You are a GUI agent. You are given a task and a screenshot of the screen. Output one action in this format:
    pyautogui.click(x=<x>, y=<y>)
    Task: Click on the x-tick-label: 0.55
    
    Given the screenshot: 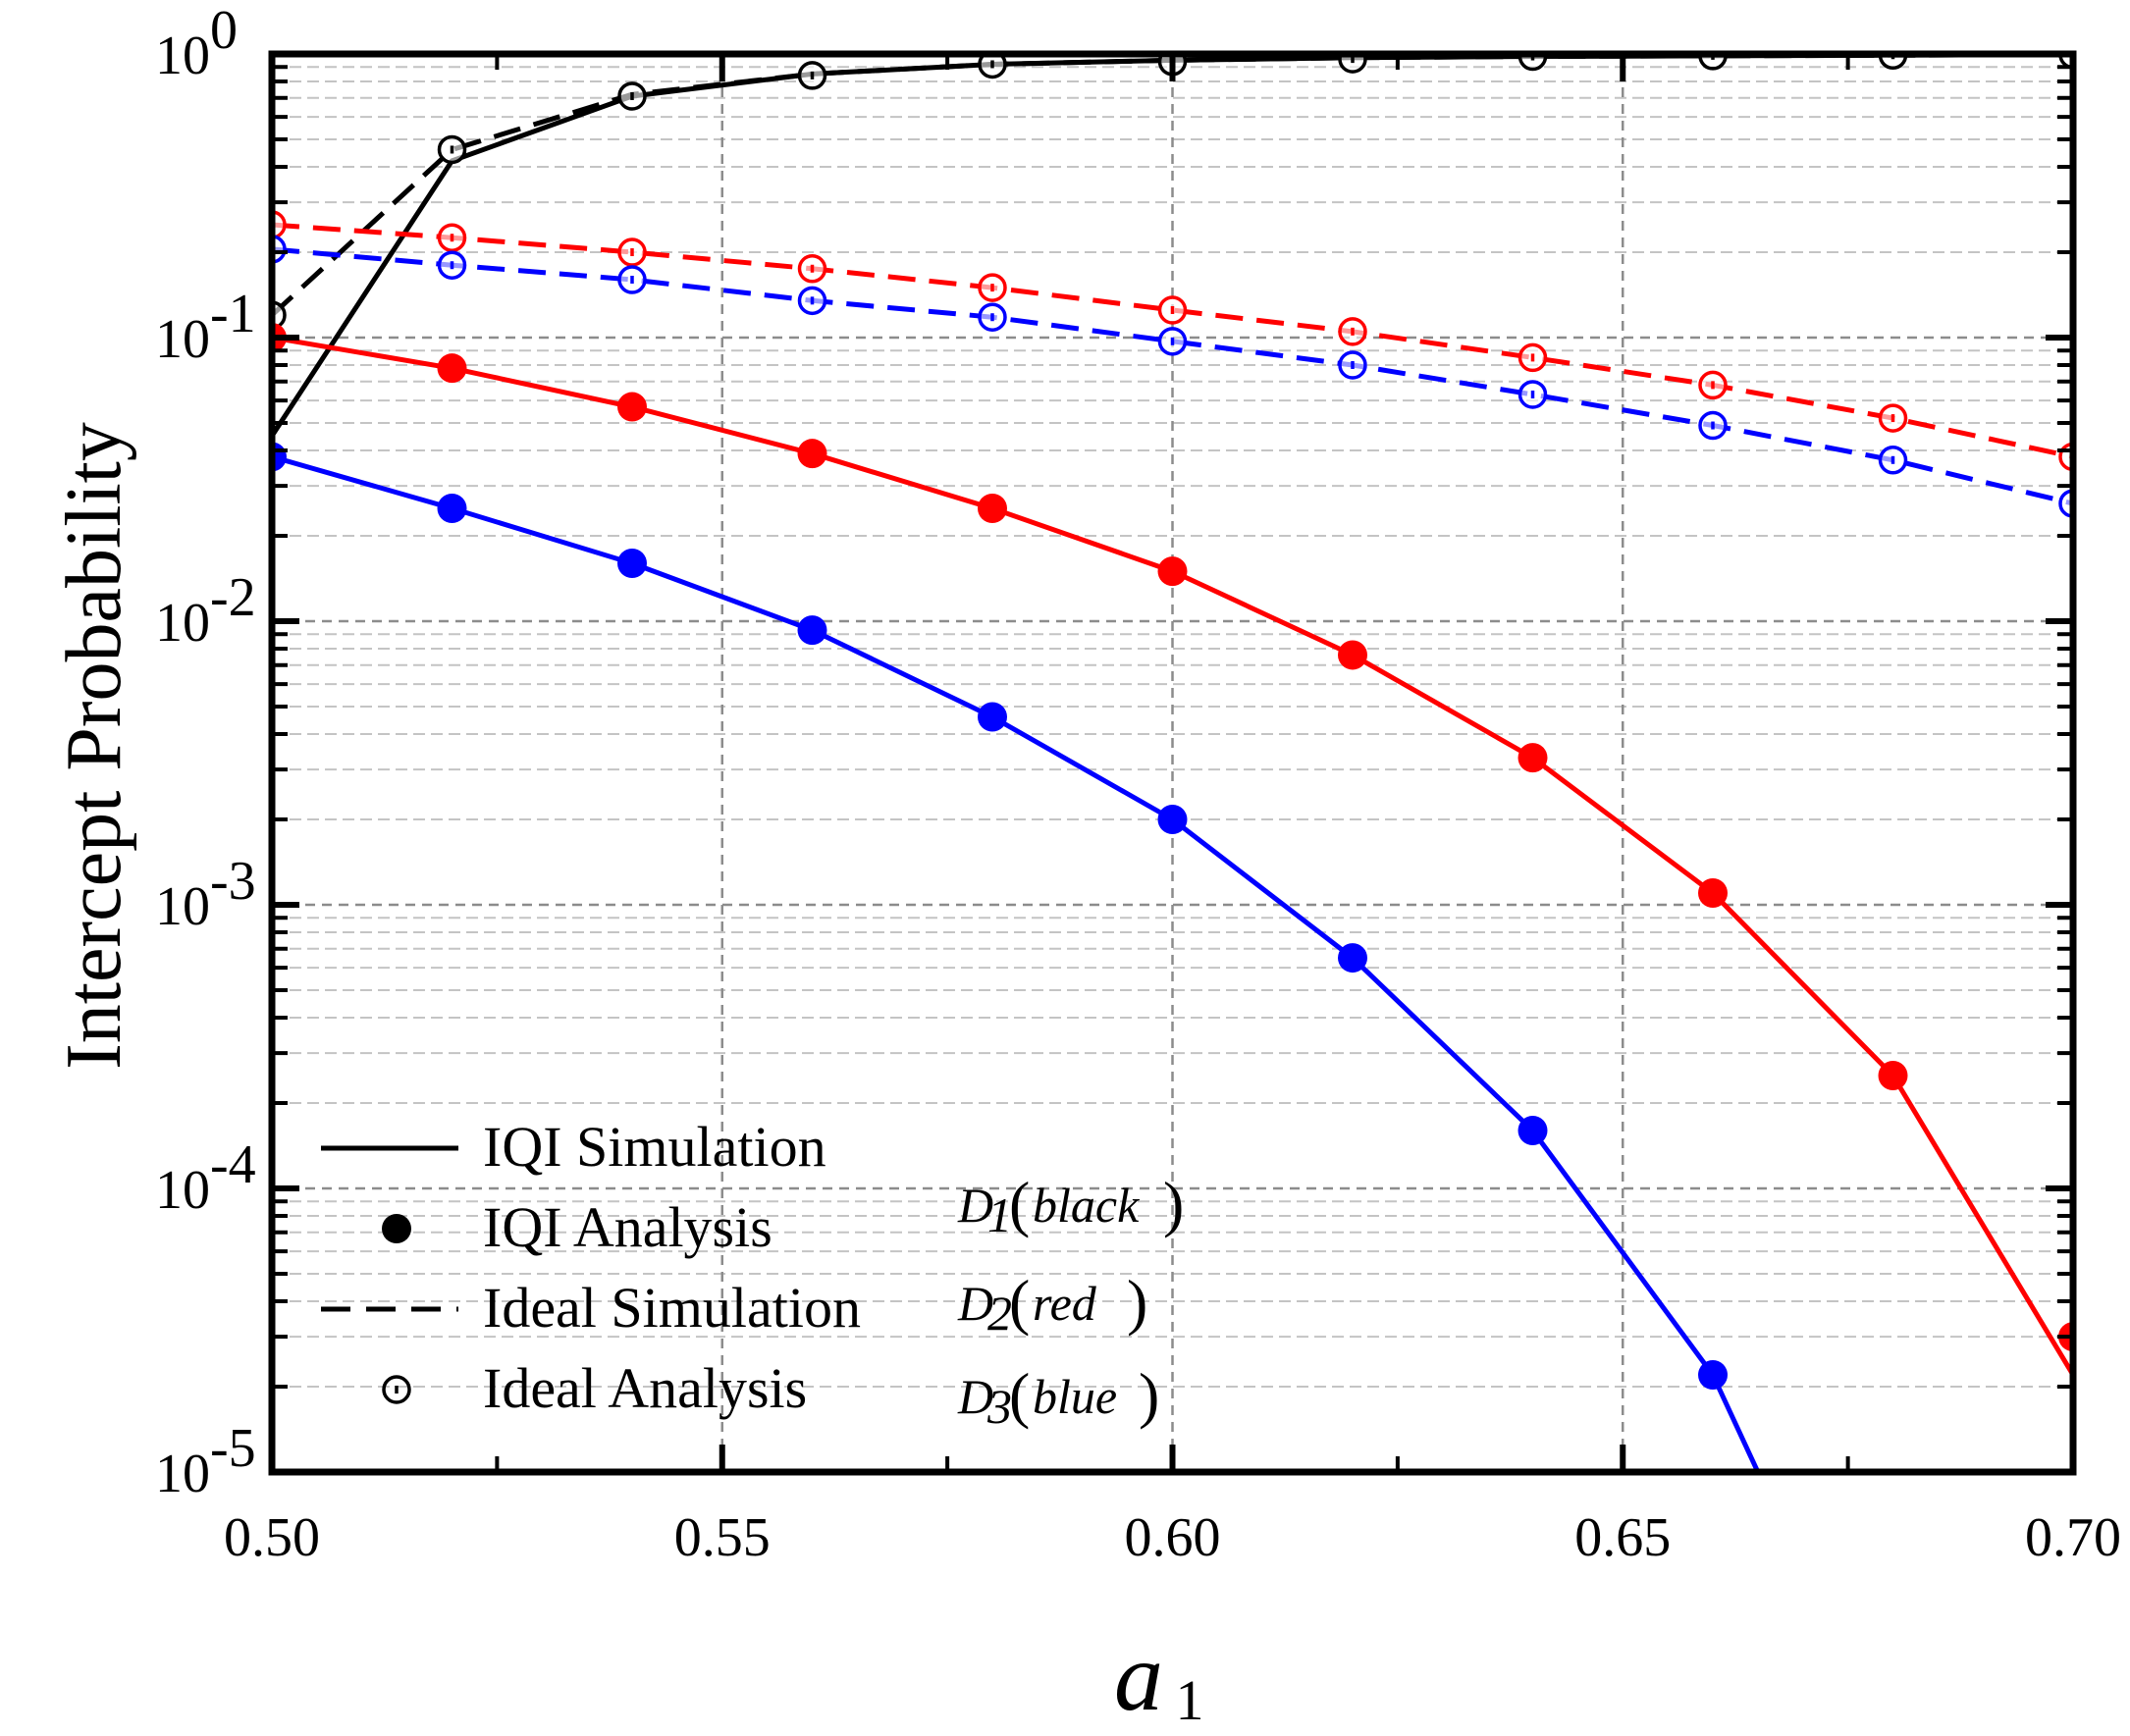 What is the action you would take?
    pyautogui.click(x=722, y=1537)
    